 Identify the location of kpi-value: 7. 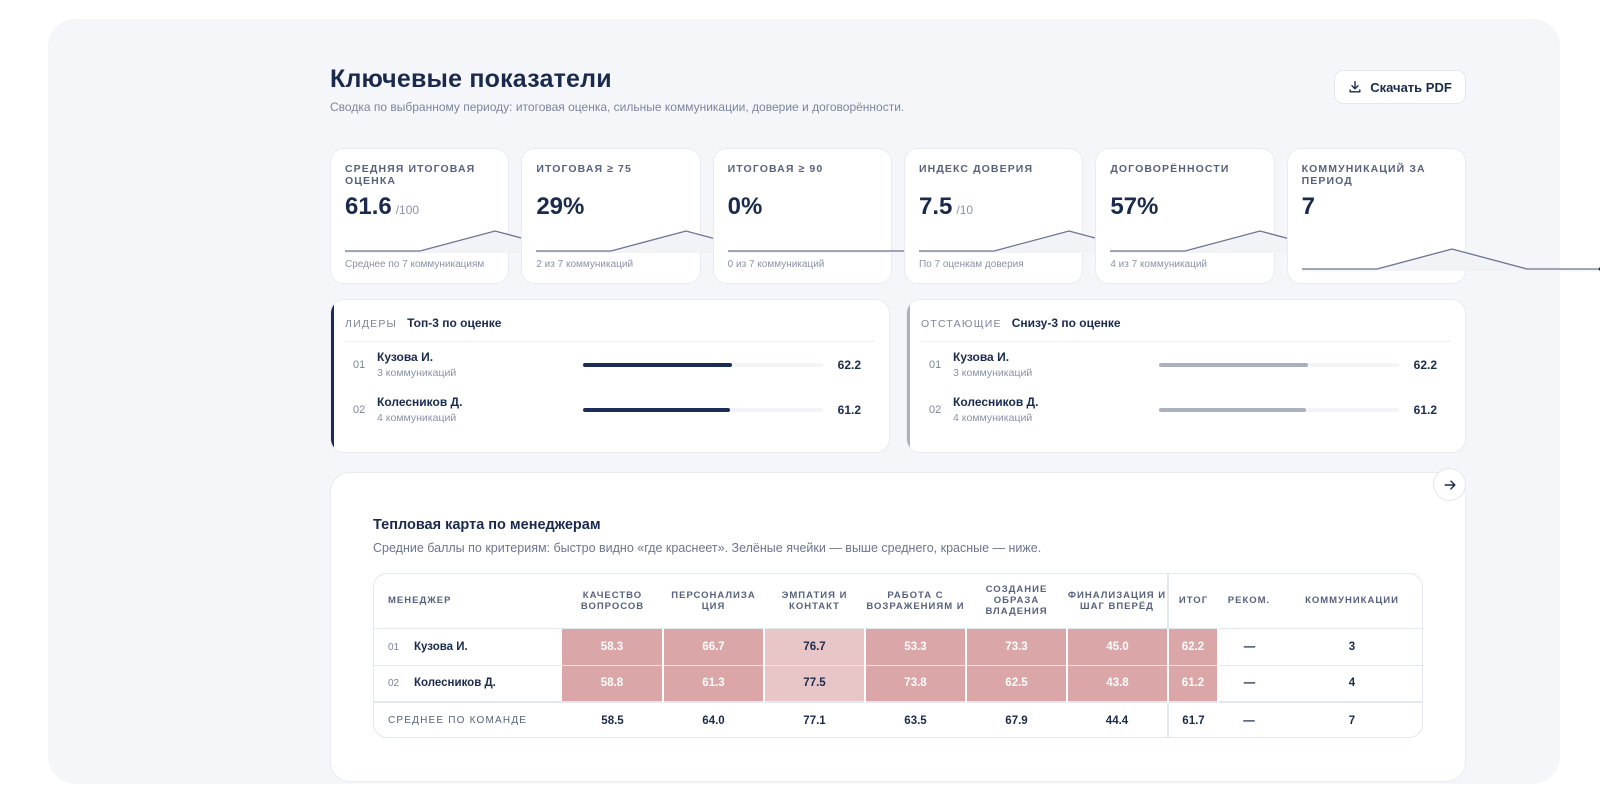
(1376, 207).